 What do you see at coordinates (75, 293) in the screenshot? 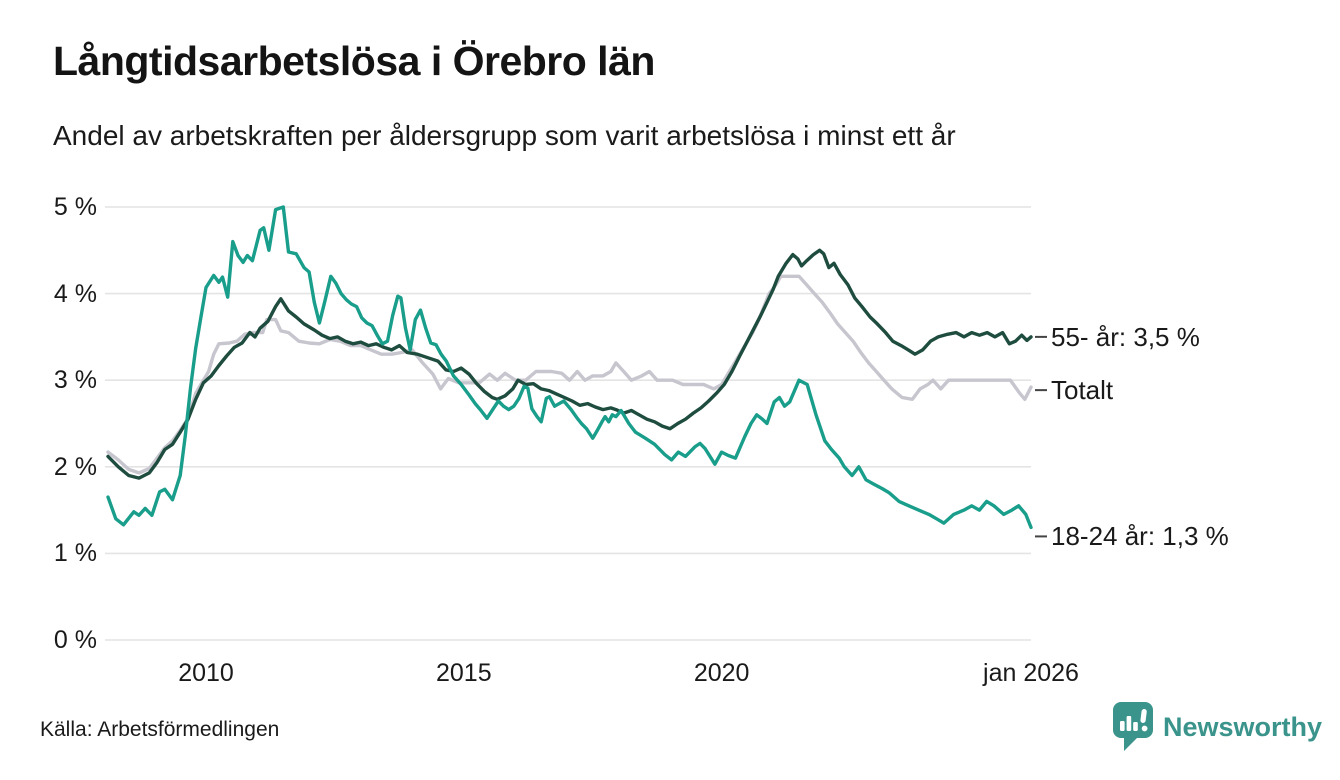
I see `y-tick-label: 4 %` at bounding box center [75, 293].